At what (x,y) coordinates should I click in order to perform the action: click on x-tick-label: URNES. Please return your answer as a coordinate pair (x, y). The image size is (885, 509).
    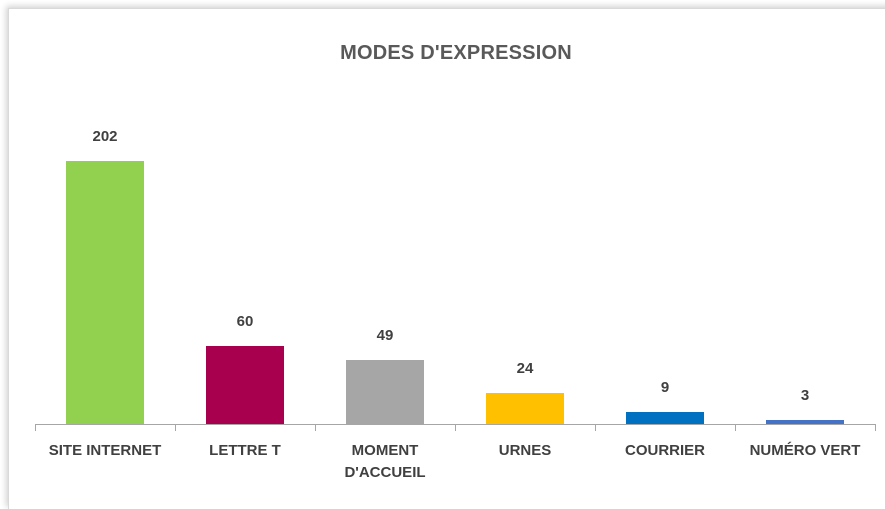
    Looking at the image, I should click on (525, 450).